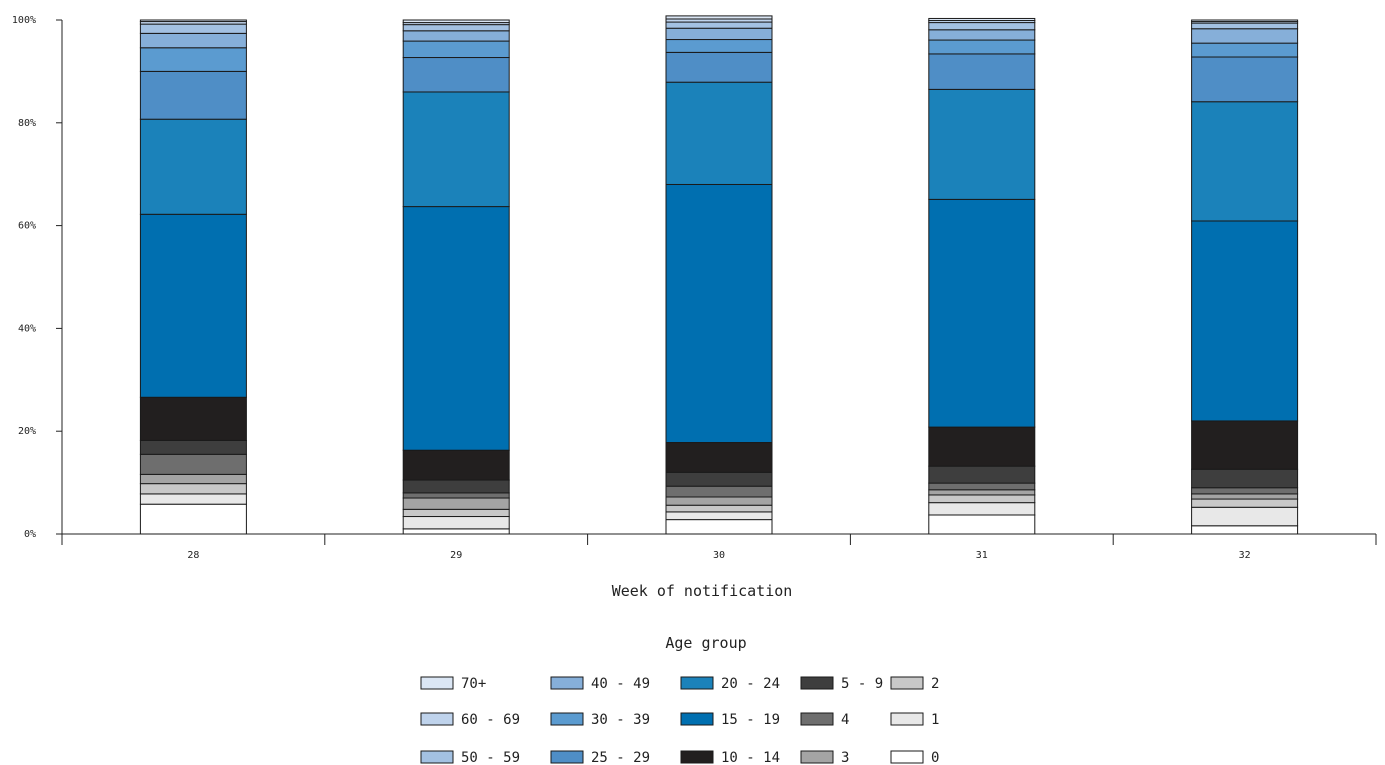  What do you see at coordinates (473, 684) in the screenshot?
I see `legend-label: 70+` at bounding box center [473, 684].